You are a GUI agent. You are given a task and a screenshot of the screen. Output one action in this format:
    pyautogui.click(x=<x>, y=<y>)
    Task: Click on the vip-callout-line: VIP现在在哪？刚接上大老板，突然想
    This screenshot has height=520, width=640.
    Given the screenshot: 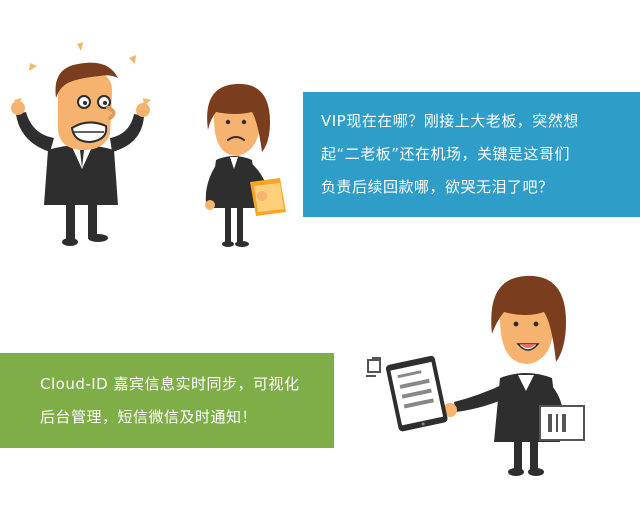 What is the action you would take?
    pyautogui.click(x=450, y=121)
    